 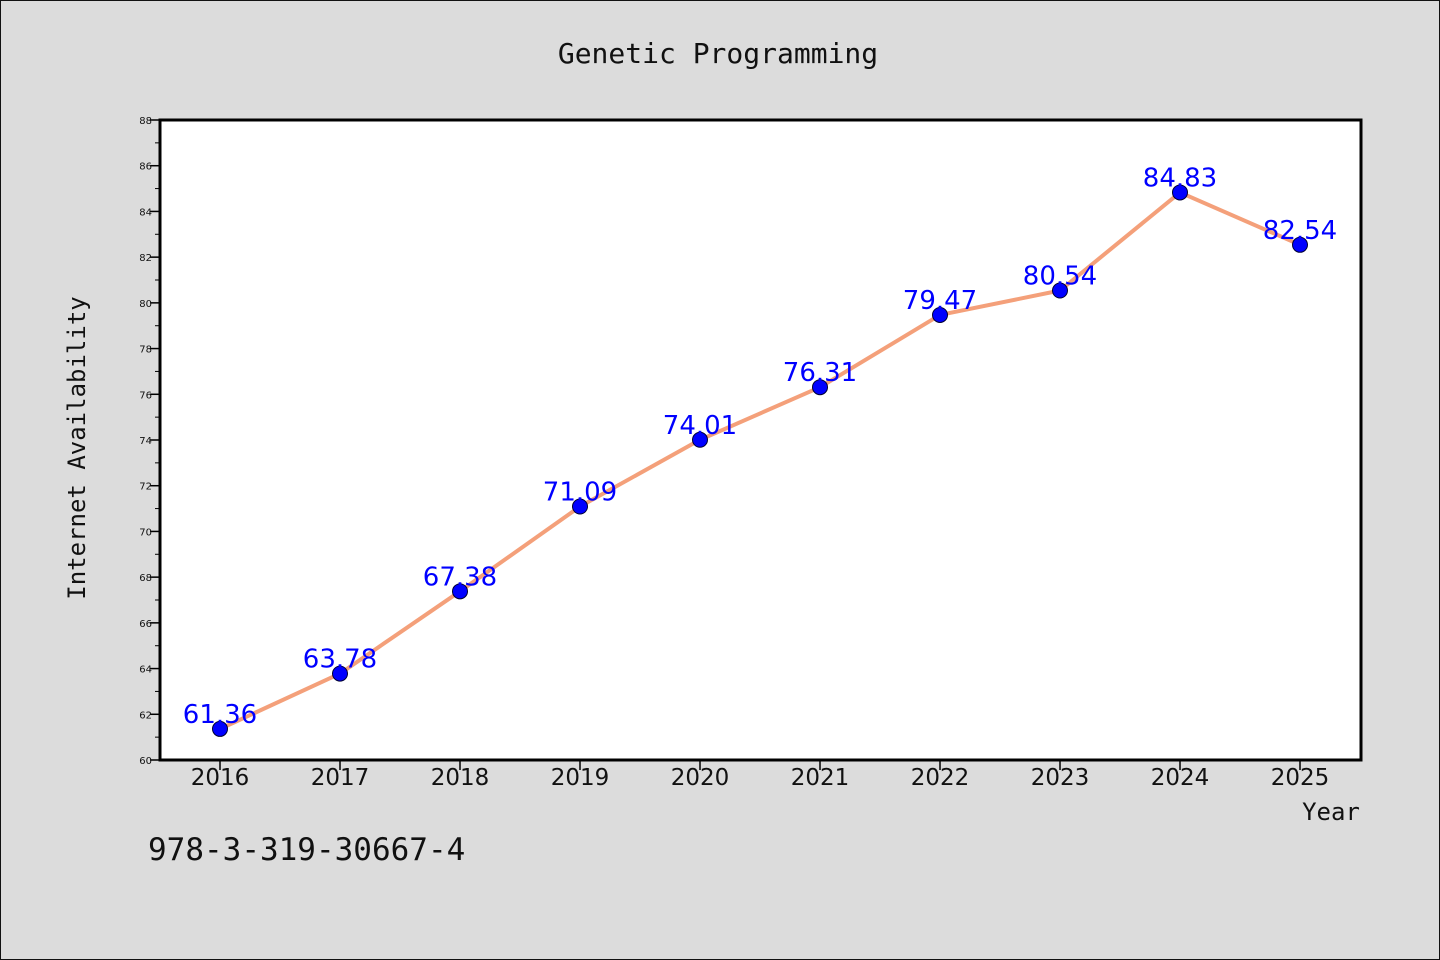 I want to click on data-label: 82.54, so click(x=1300, y=231).